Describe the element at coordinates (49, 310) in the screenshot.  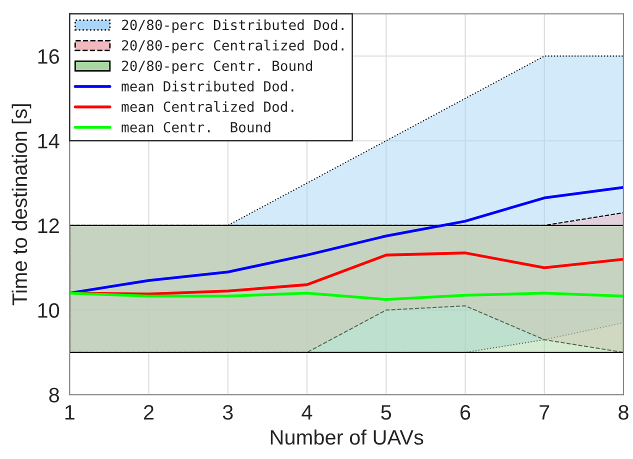
I see `y-tick-label: 10` at that location.